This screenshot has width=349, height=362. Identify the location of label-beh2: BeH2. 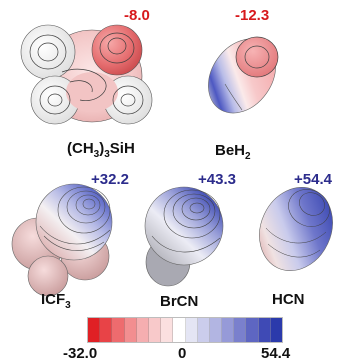
(233, 152).